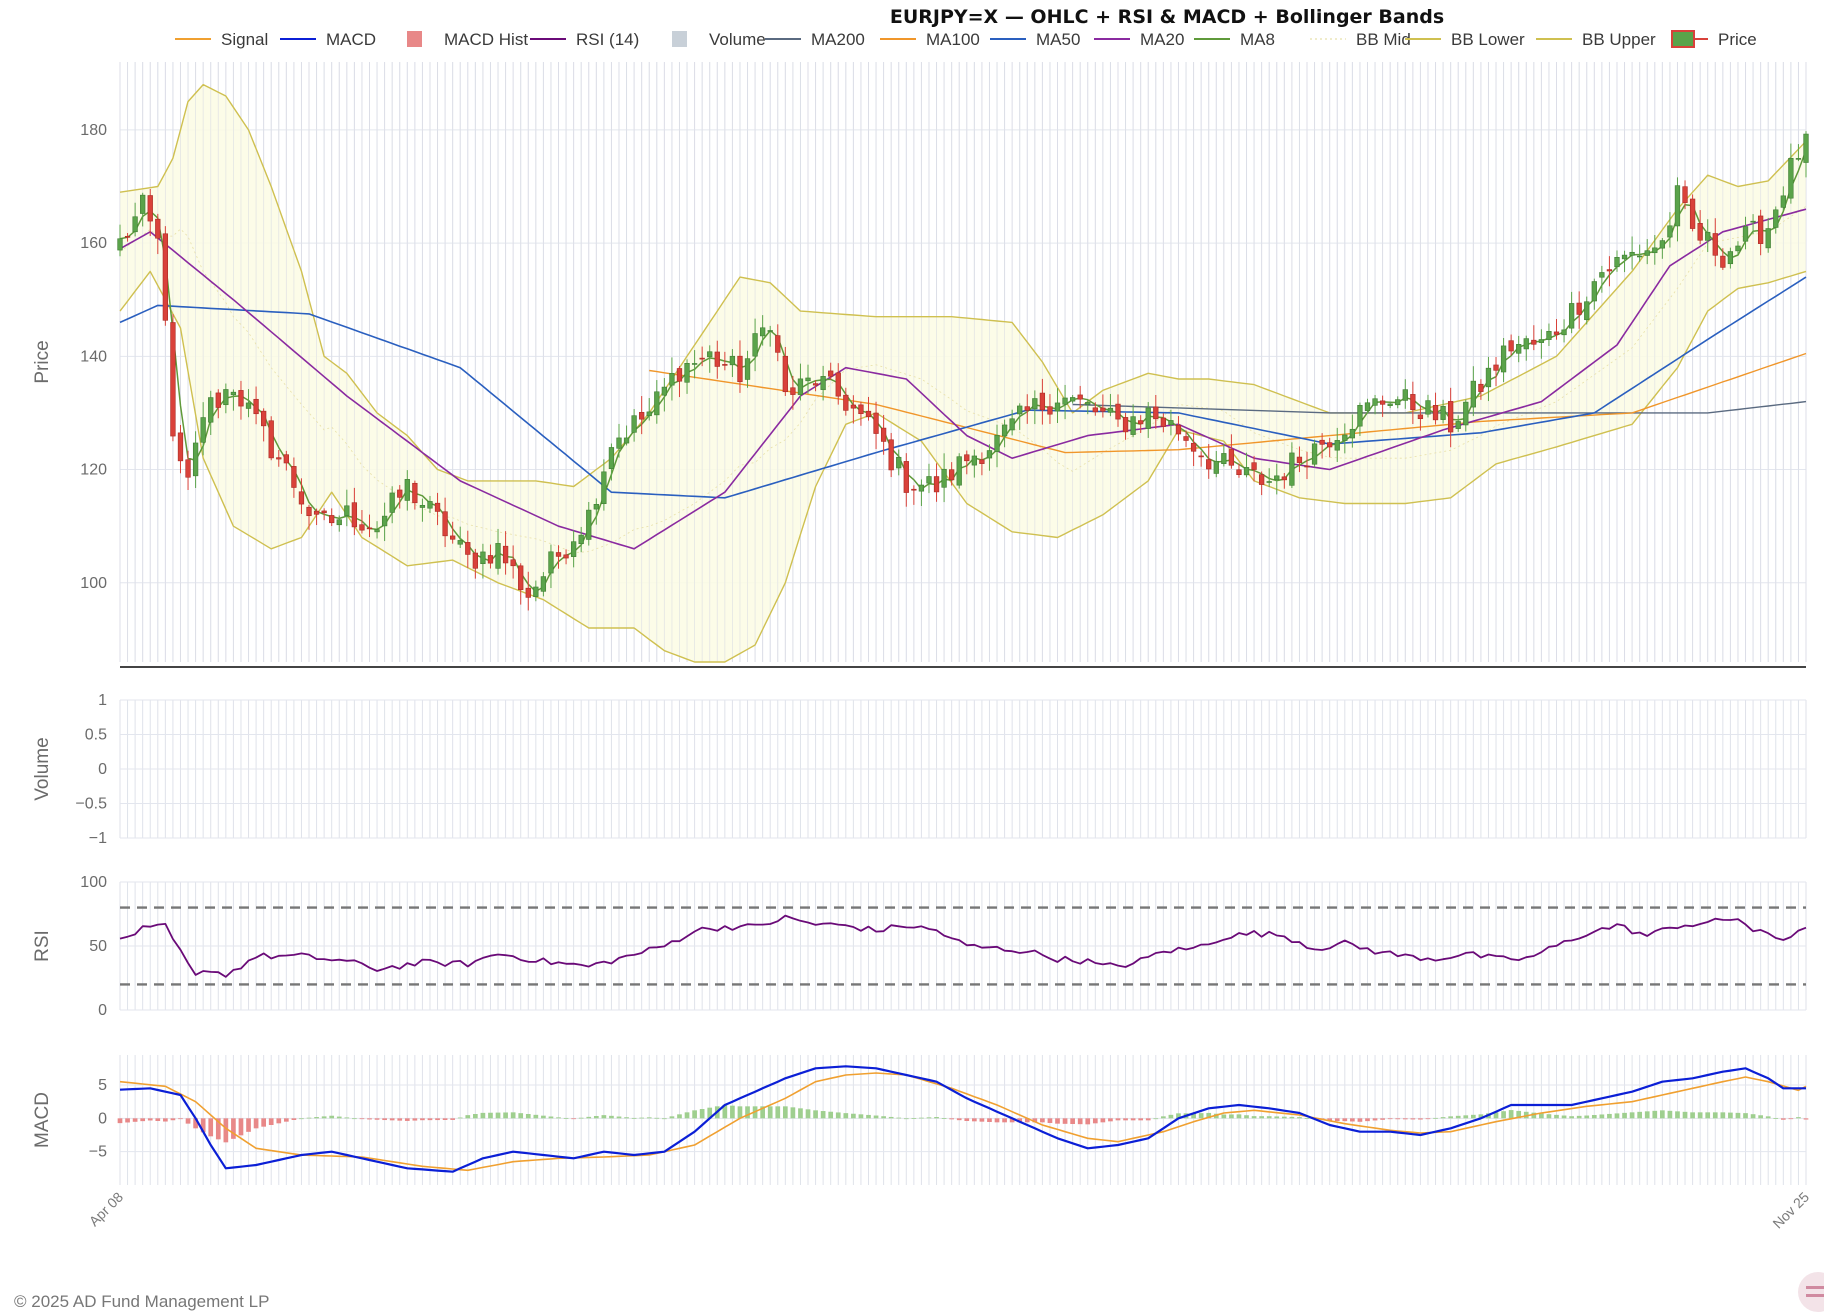 The image size is (1824, 1312). I want to click on y-tick-label: 100, so click(93, 583).